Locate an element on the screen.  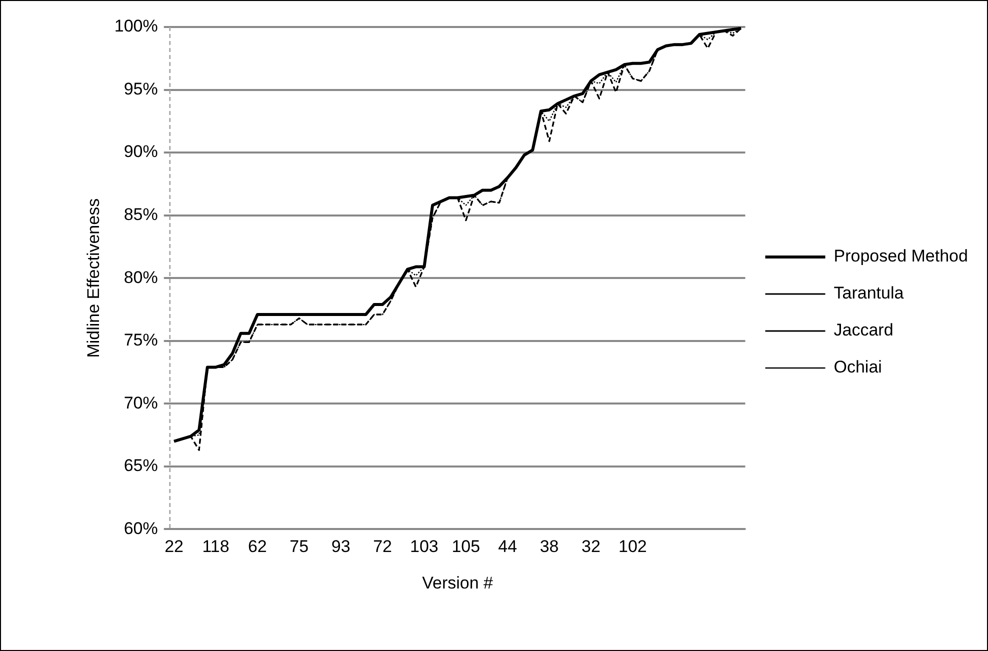
x-tick-label: 32 is located at coordinates (591, 546).